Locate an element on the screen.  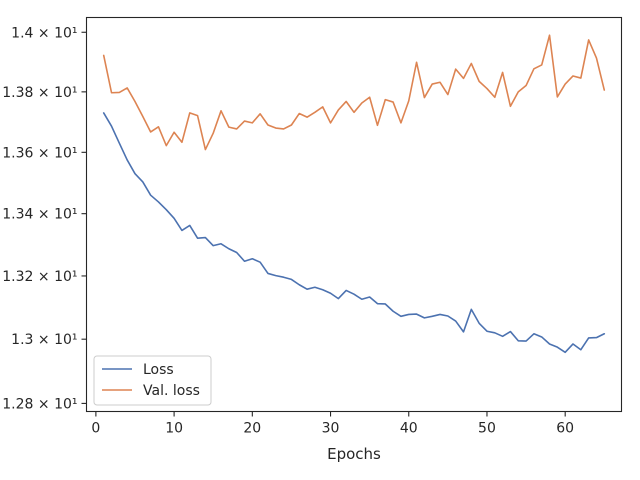
y-tick-label: 1.32 × 10¹ is located at coordinates (39, 277).